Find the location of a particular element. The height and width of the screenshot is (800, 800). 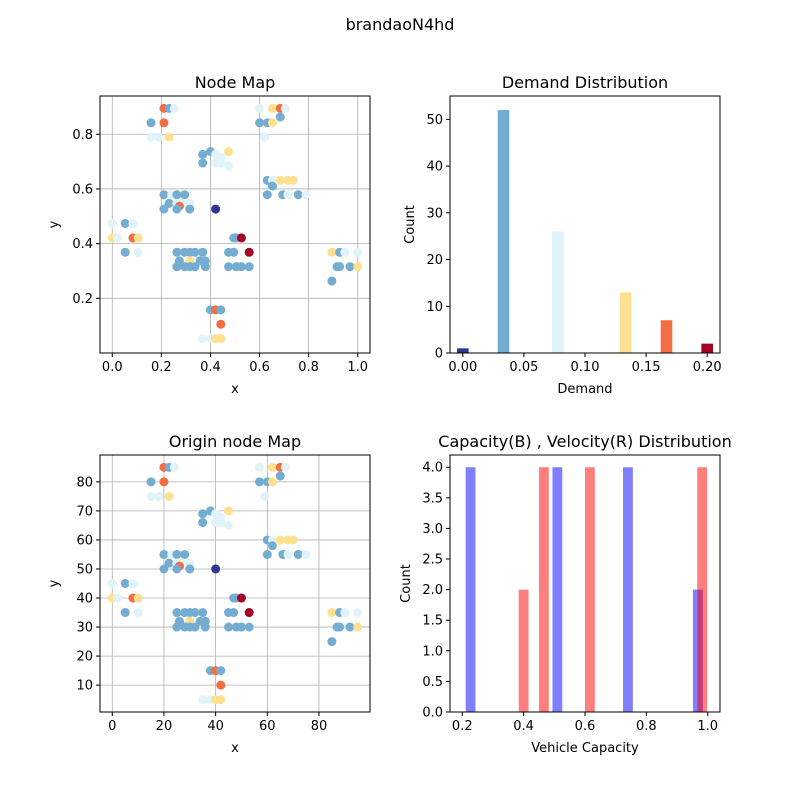

plot-title: Node Map is located at coordinates (235, 82).